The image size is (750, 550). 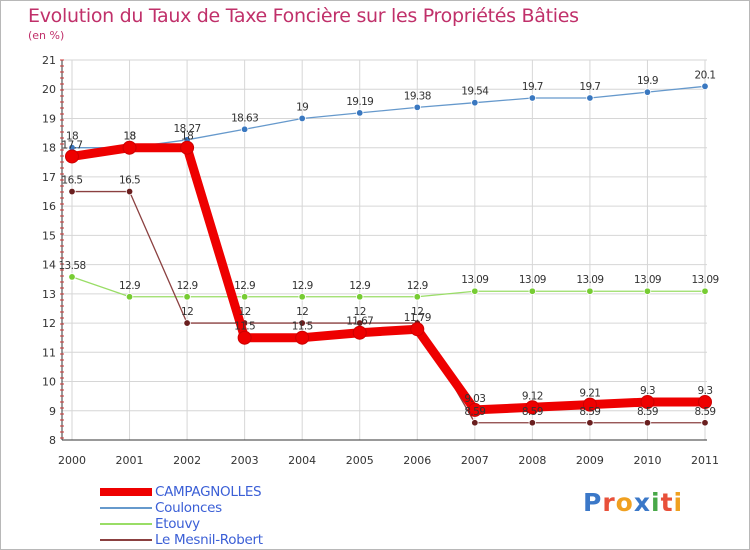 I want to click on data-label-2: 13.58, so click(x=71, y=266).